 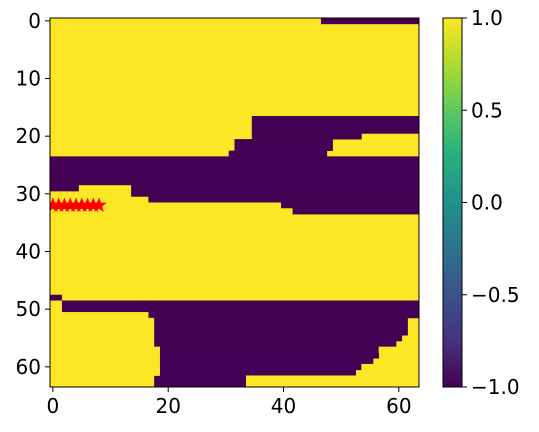 I want to click on x-tick-label: 0, so click(x=53, y=406).